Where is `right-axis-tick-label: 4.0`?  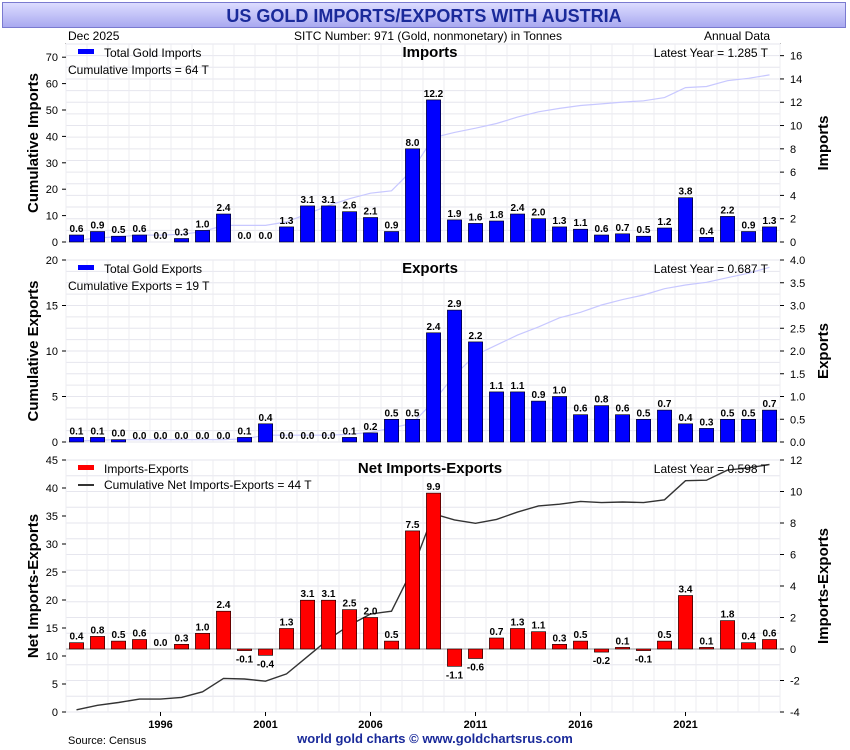 right-axis-tick-label: 4.0 is located at coordinates (797, 261).